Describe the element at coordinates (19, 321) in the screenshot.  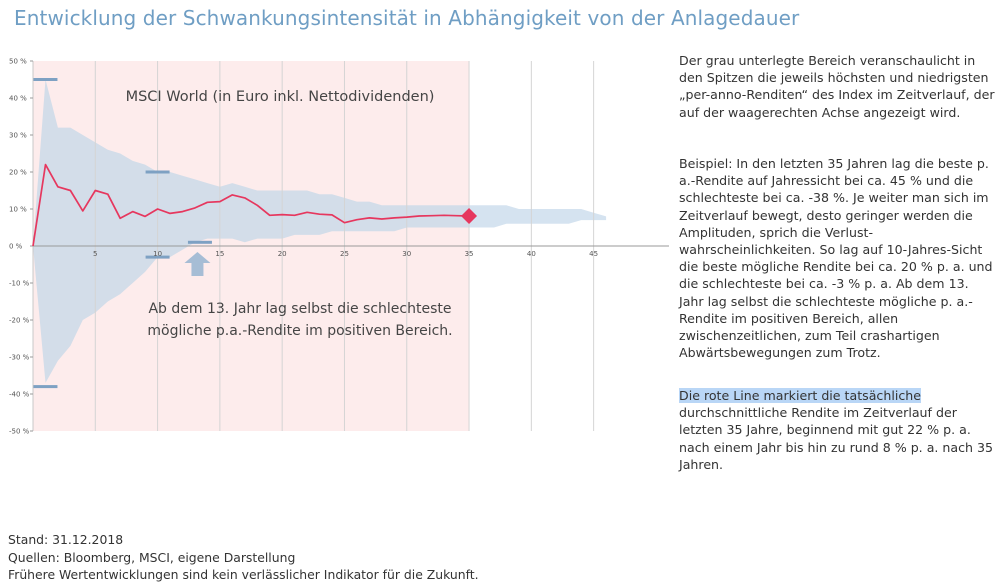
I see `y-tick-label--20: -20 %` at that location.